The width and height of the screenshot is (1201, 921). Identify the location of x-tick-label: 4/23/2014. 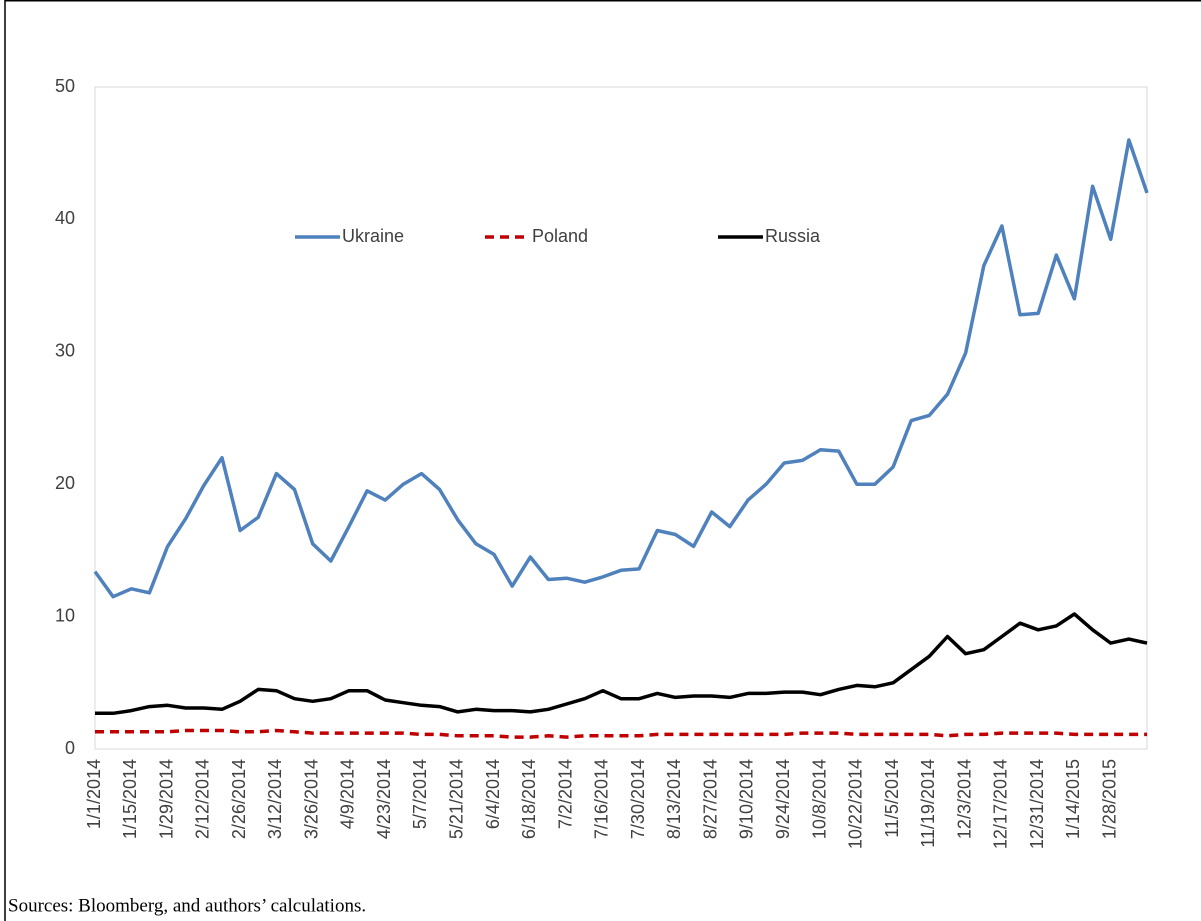
(384, 799).